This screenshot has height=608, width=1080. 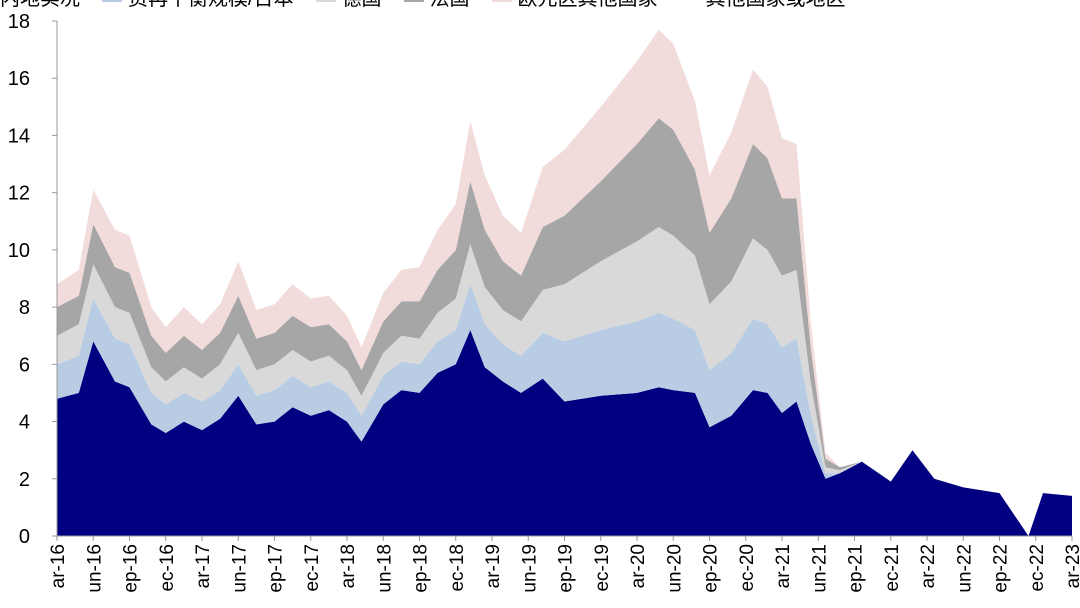 I want to click on x-tick-label: ec-19, so click(x=602, y=568).